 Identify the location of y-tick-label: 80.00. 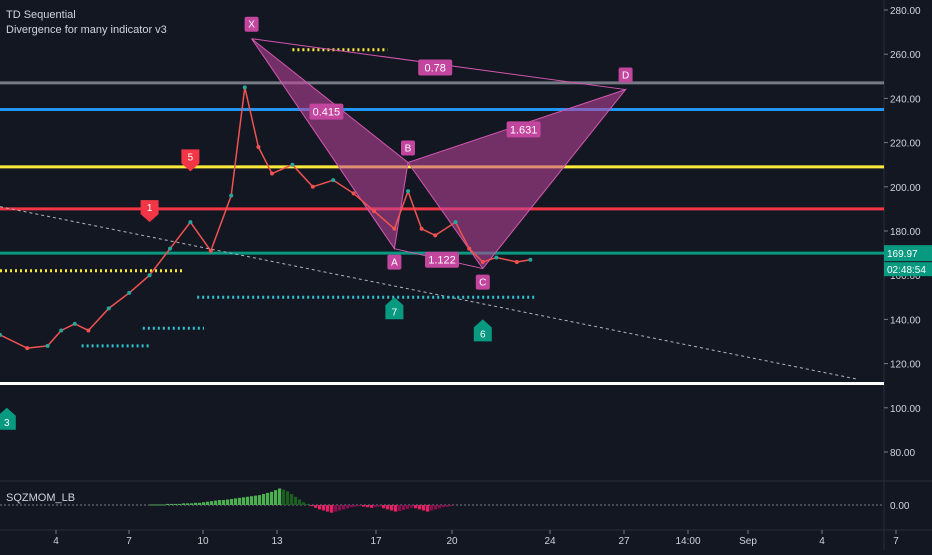
(902, 453).